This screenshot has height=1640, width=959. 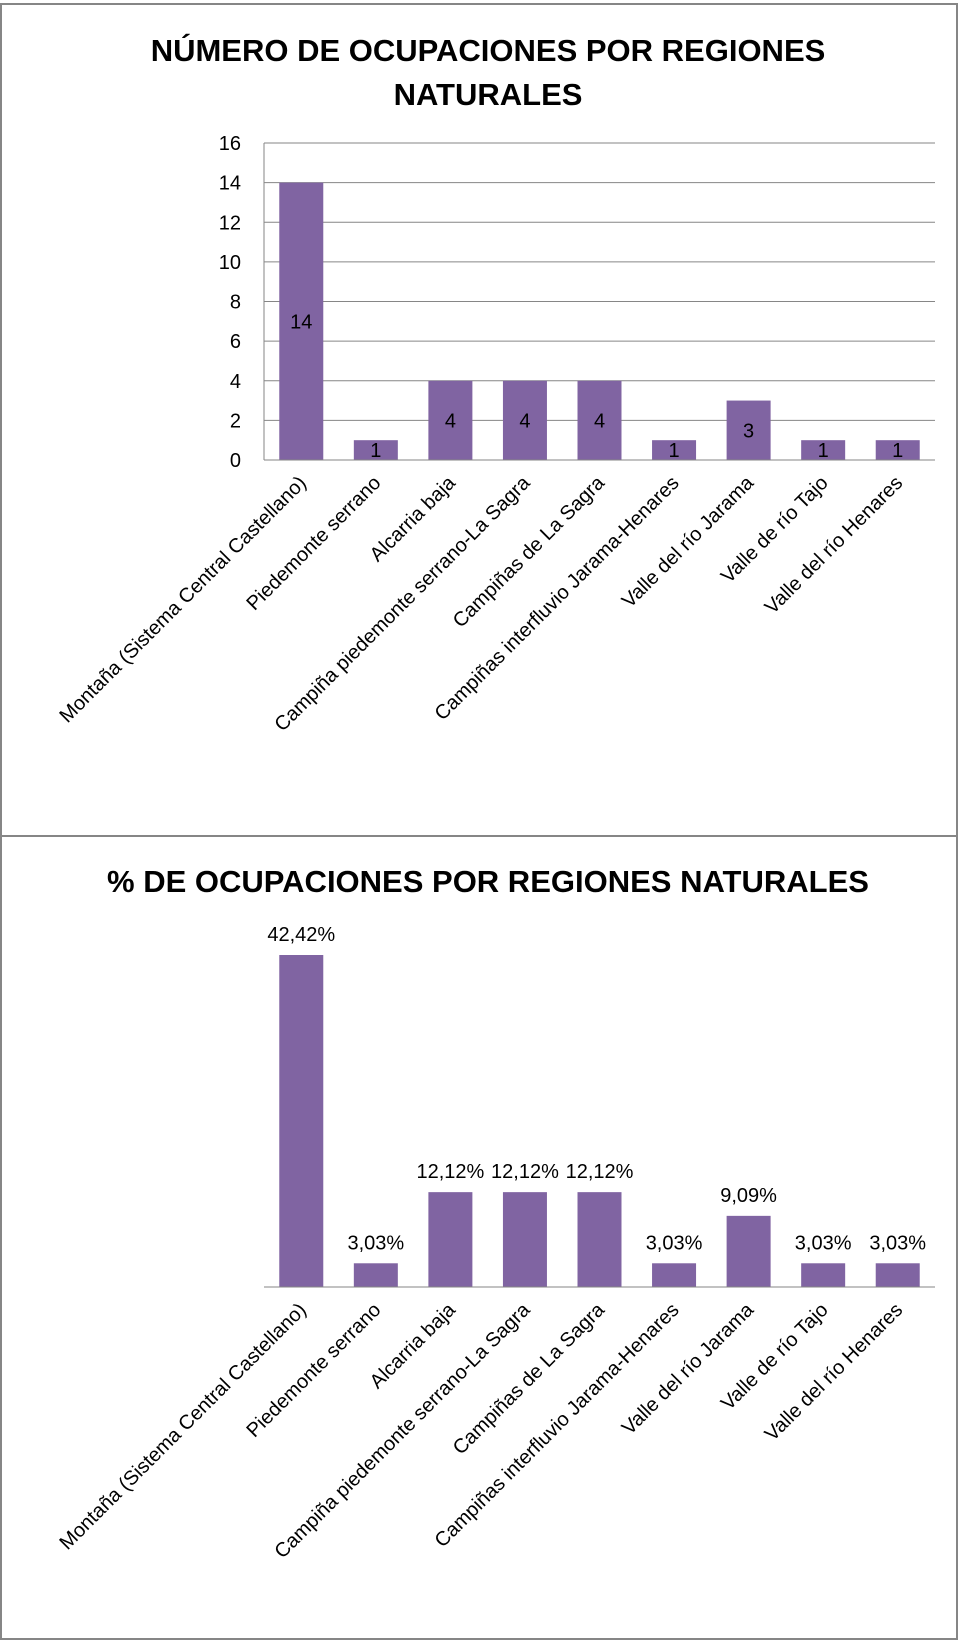 What do you see at coordinates (230, 223) in the screenshot?
I see `chart1-y-tick-label: 12` at bounding box center [230, 223].